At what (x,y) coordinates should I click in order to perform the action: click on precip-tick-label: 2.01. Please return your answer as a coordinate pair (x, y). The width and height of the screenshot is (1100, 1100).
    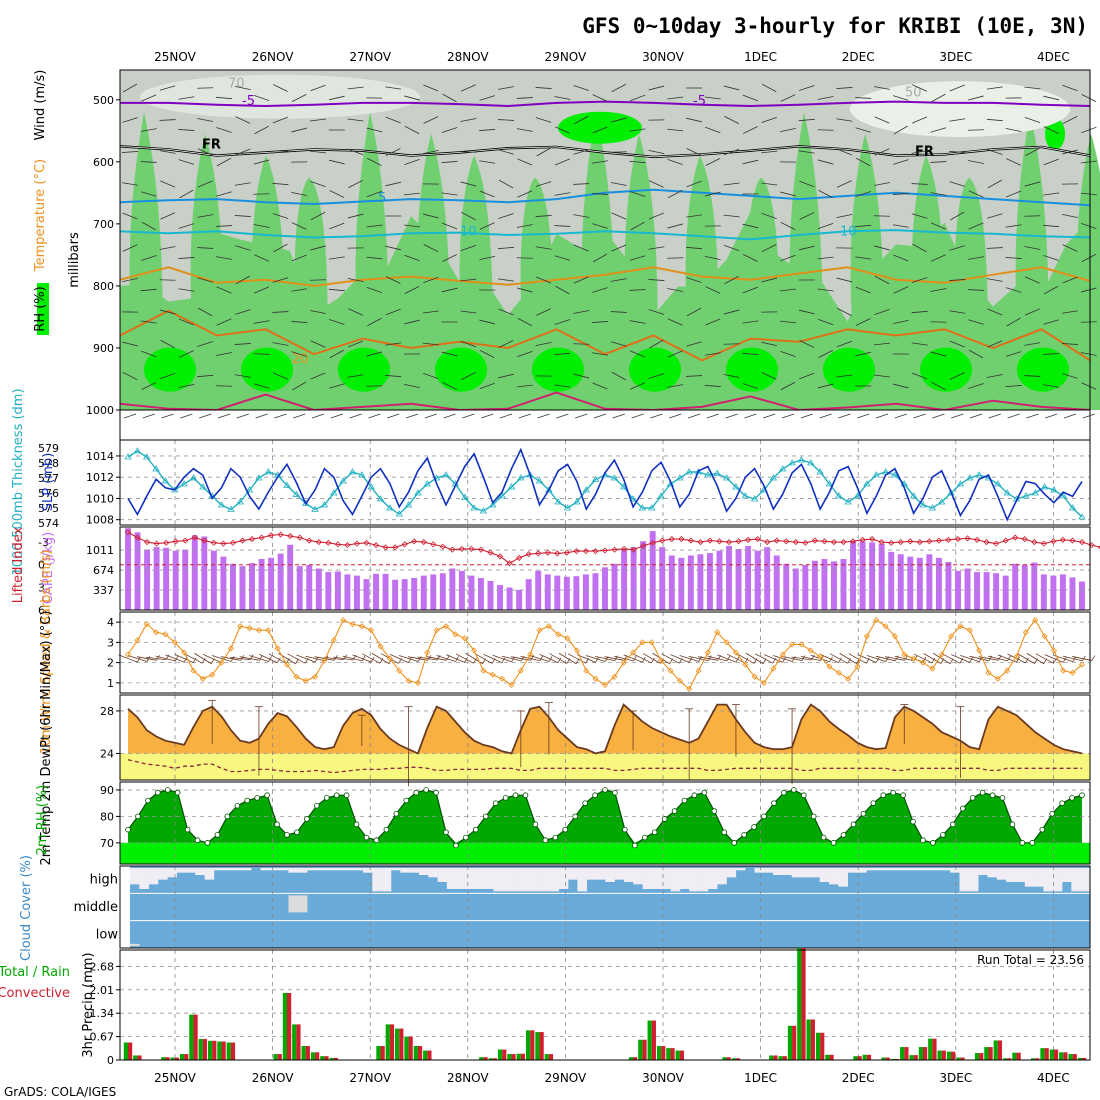
    Looking at the image, I should click on (102, 990).